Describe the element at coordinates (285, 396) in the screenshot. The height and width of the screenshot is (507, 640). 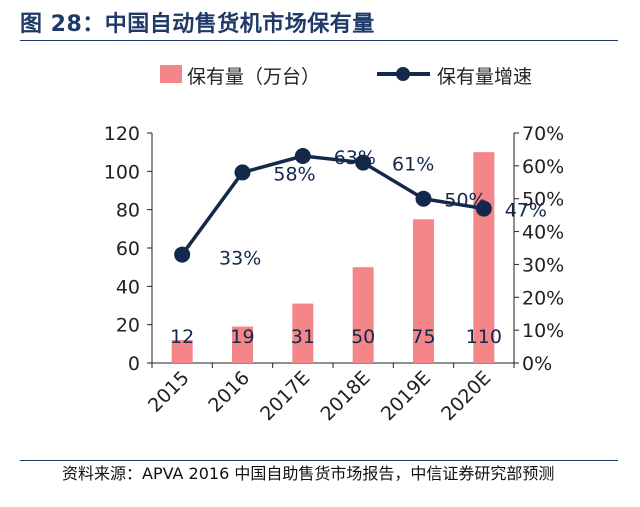
I see `x-tick-label: 2017E` at that location.